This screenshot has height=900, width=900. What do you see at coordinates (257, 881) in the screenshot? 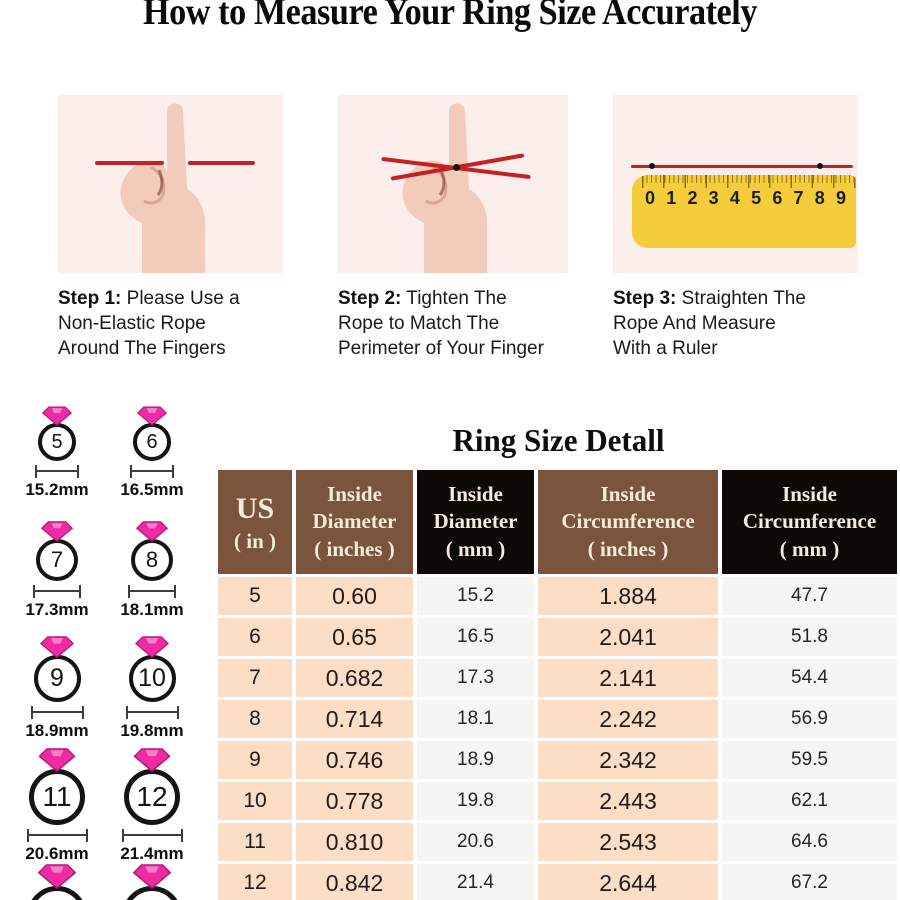
I see `table-cell: 12` at bounding box center [257, 881].